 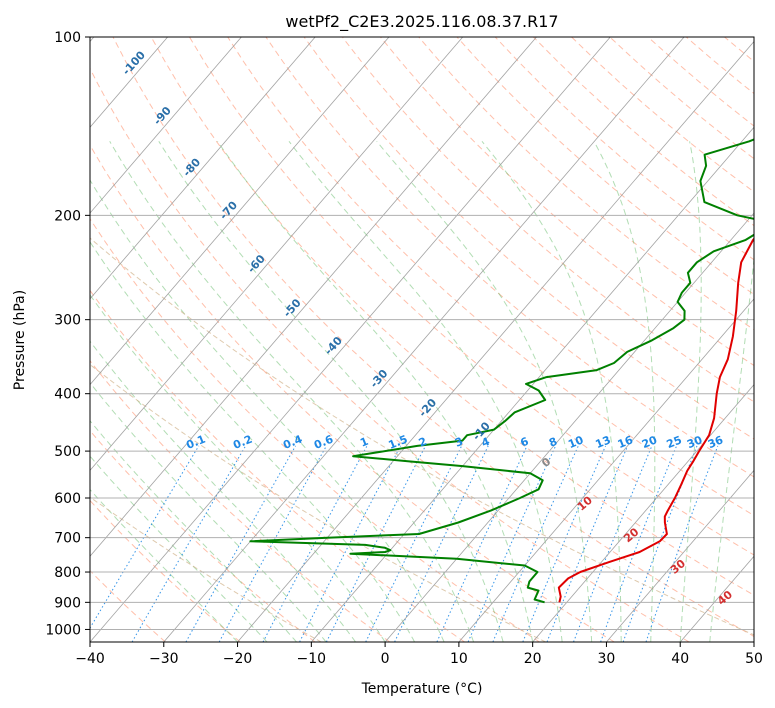 I want to click on mixing-ratio-label: 2, so click(x=423, y=442).